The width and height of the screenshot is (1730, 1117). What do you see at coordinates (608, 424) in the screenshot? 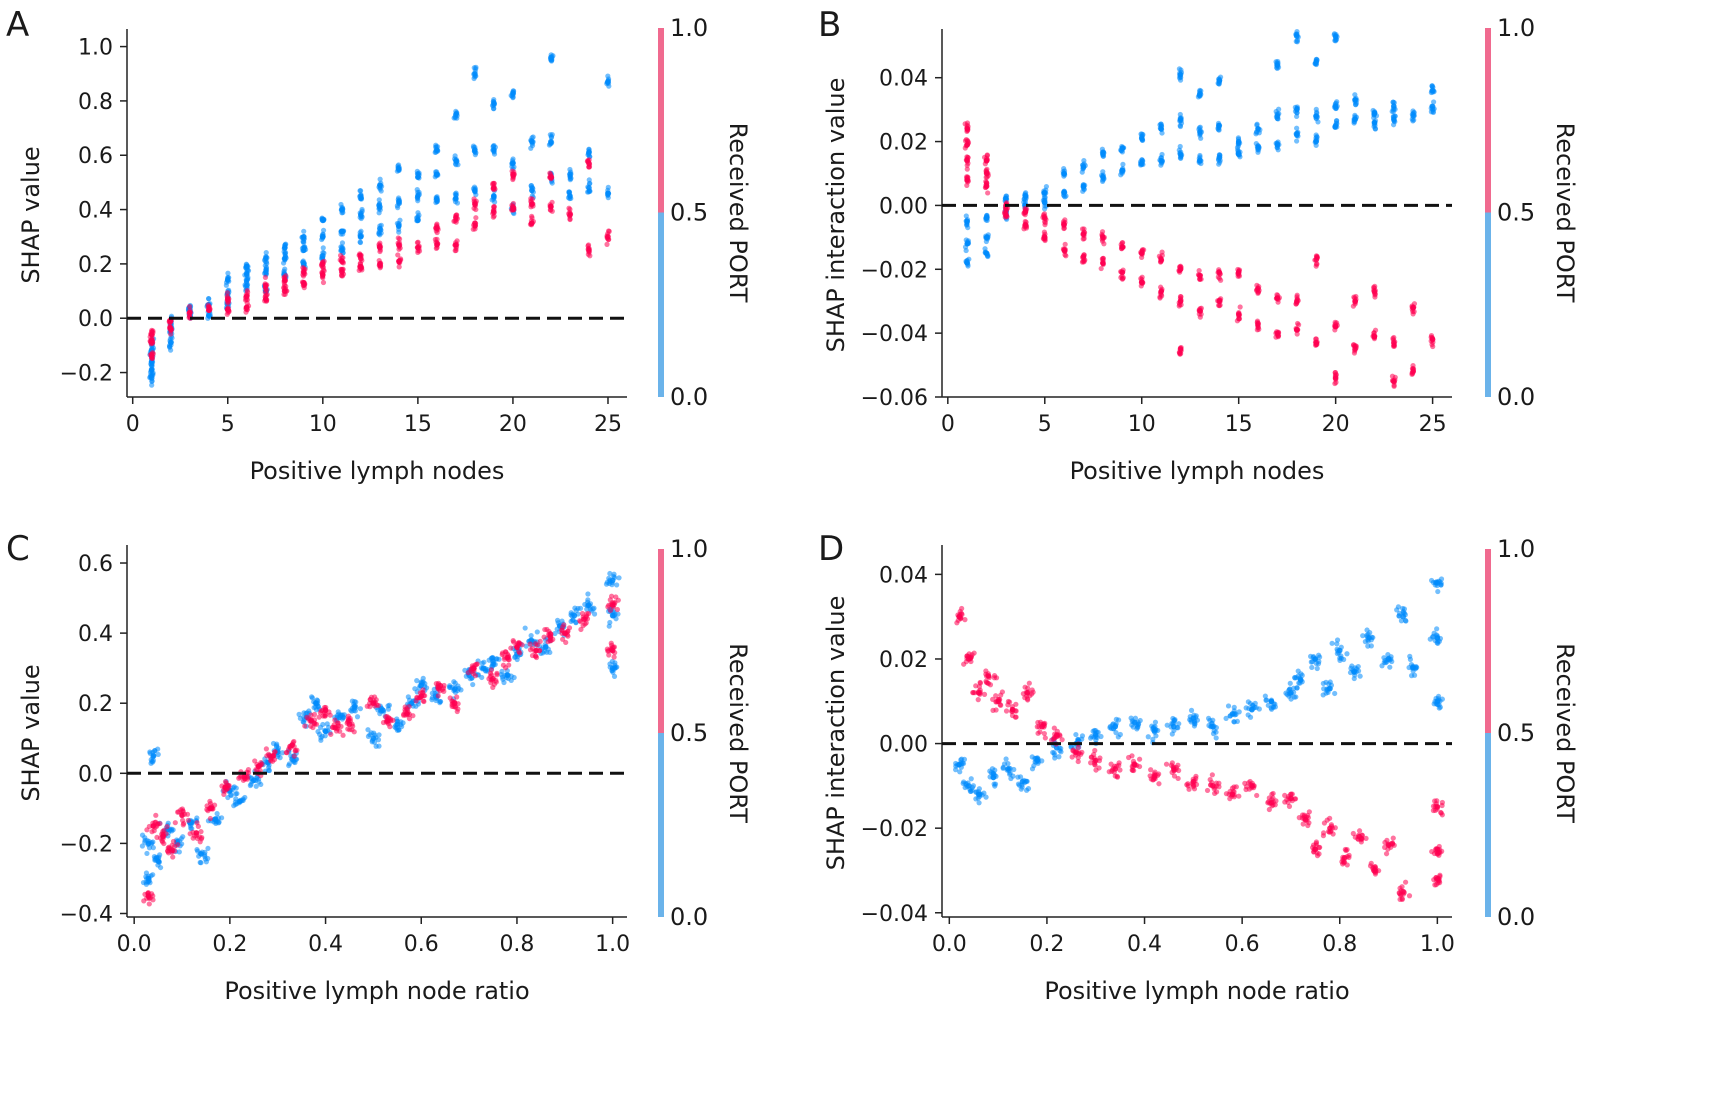
I see `x-tick-label: 25` at bounding box center [608, 424].